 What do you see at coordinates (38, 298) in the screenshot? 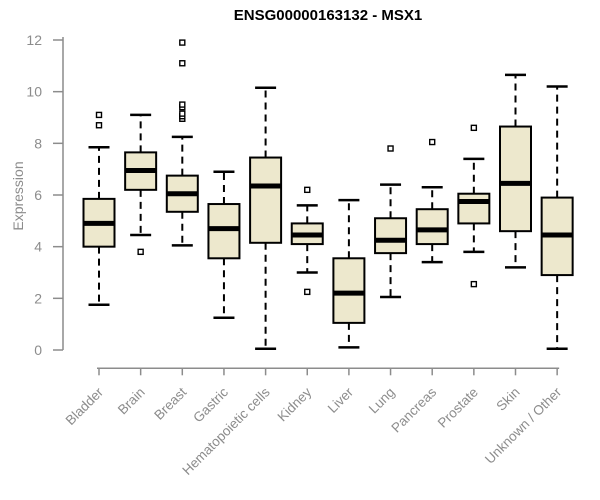
I see `y-tick-label: 2` at bounding box center [38, 298].